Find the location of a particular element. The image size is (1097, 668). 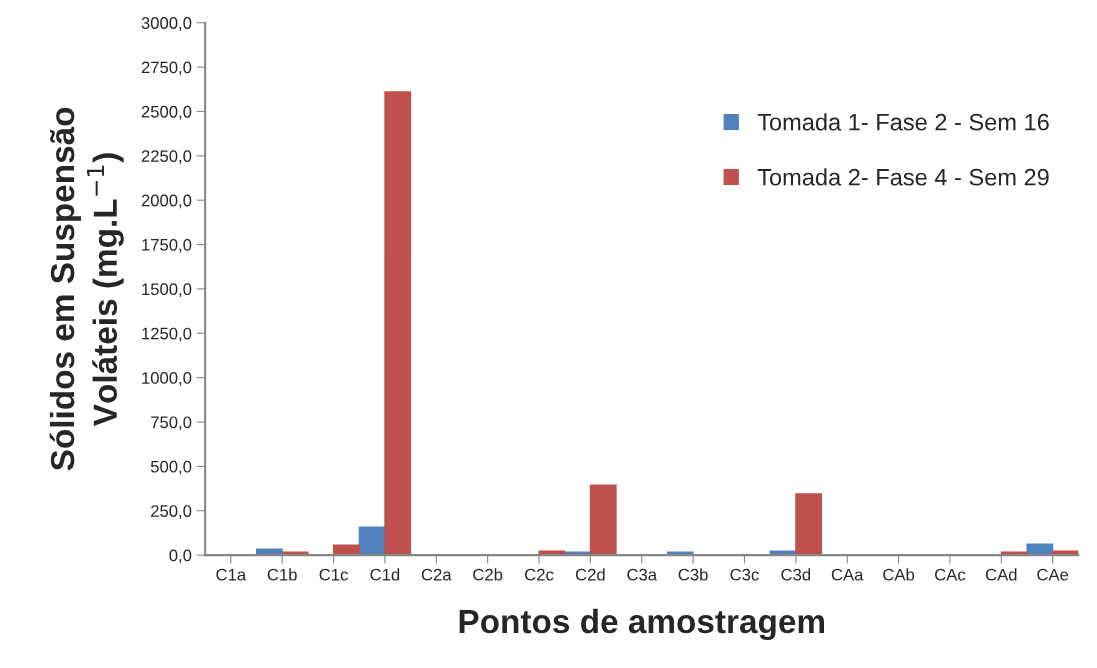

legend-label: Tomada 2- Fase 4 - Sem 29 is located at coordinates (903, 177).